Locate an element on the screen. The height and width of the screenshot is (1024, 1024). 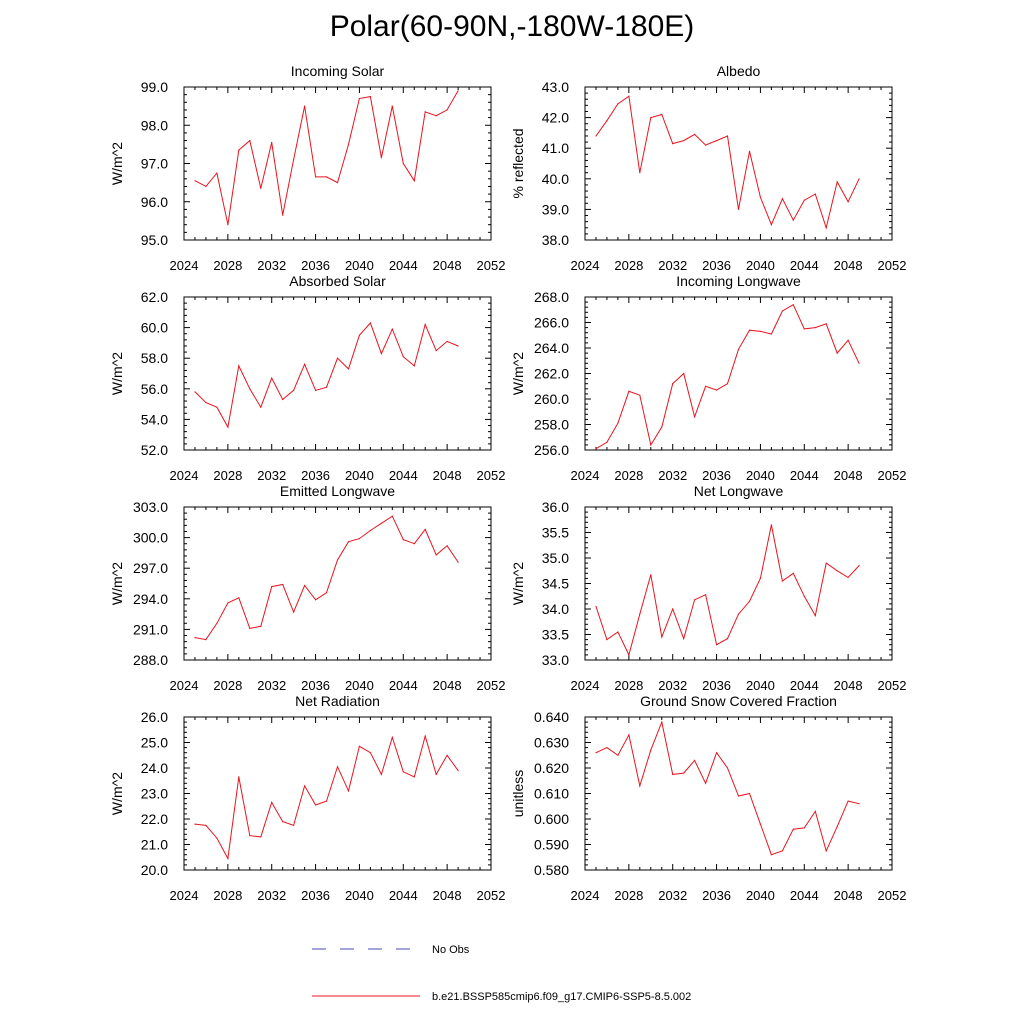
y-tick-label: 258.0 is located at coordinates (551, 425).